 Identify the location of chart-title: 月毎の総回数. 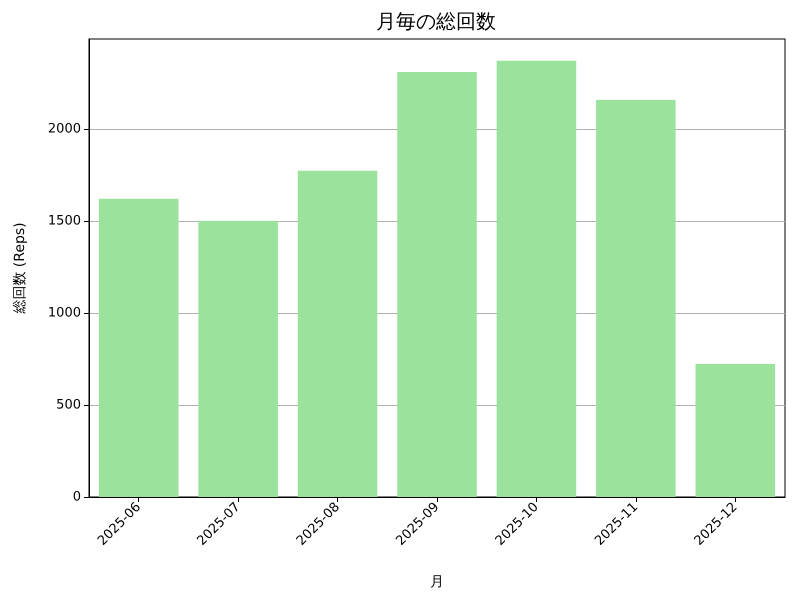
(436, 21).